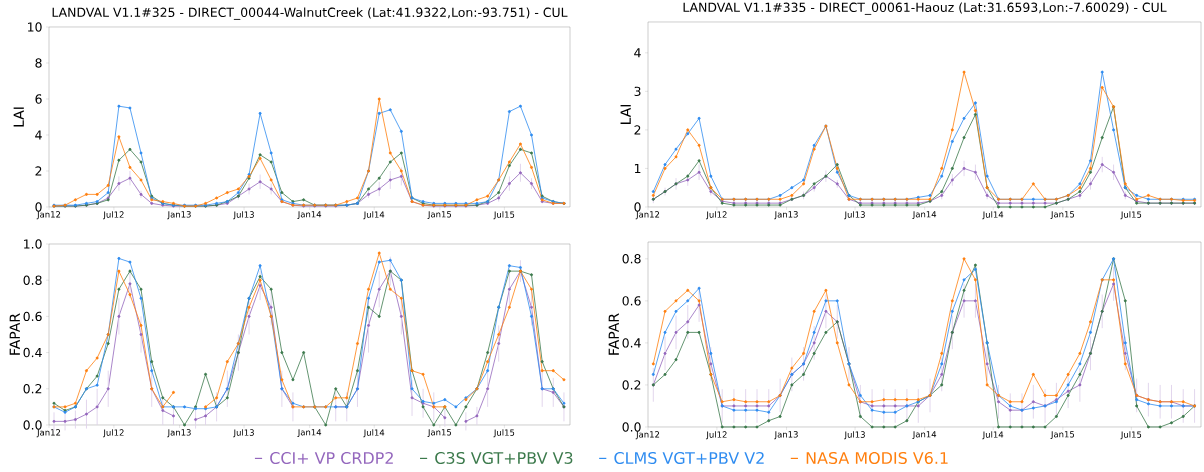  Describe the element at coordinates (38, 63) in the screenshot. I see `y-tick-label: 8` at that location.